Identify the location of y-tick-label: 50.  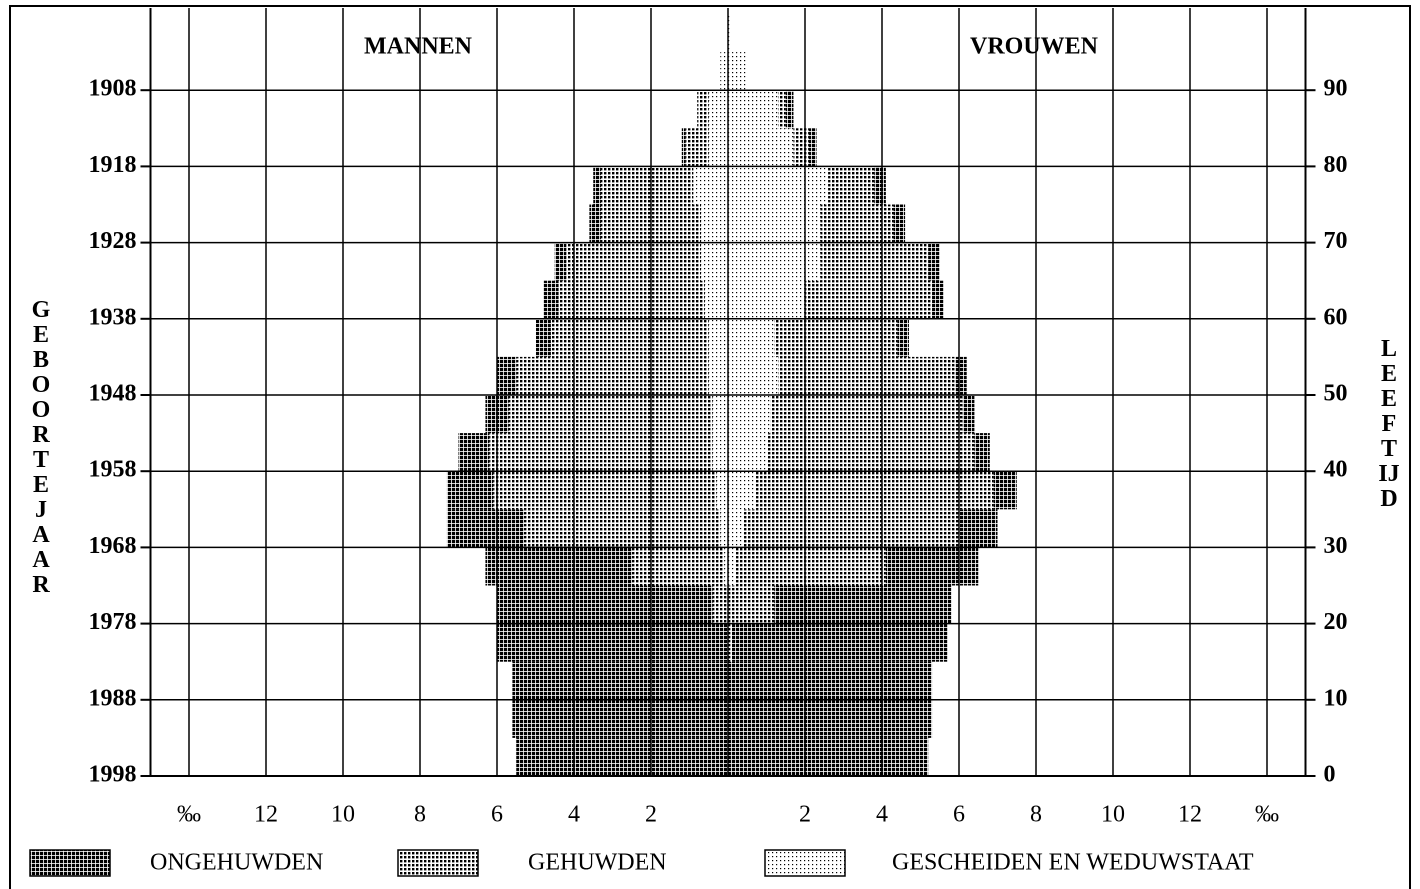
(1336, 394).